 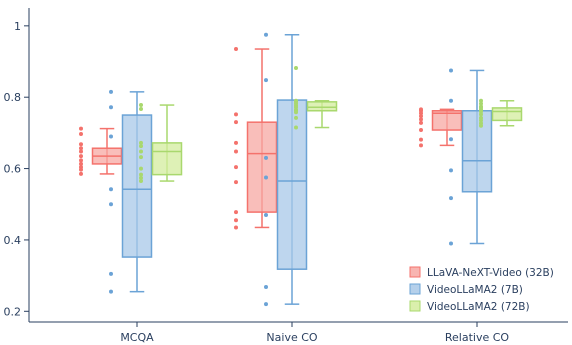 What do you see at coordinates (291, 337) in the screenshot?
I see `x-tick-label: Naive CO` at bounding box center [291, 337].